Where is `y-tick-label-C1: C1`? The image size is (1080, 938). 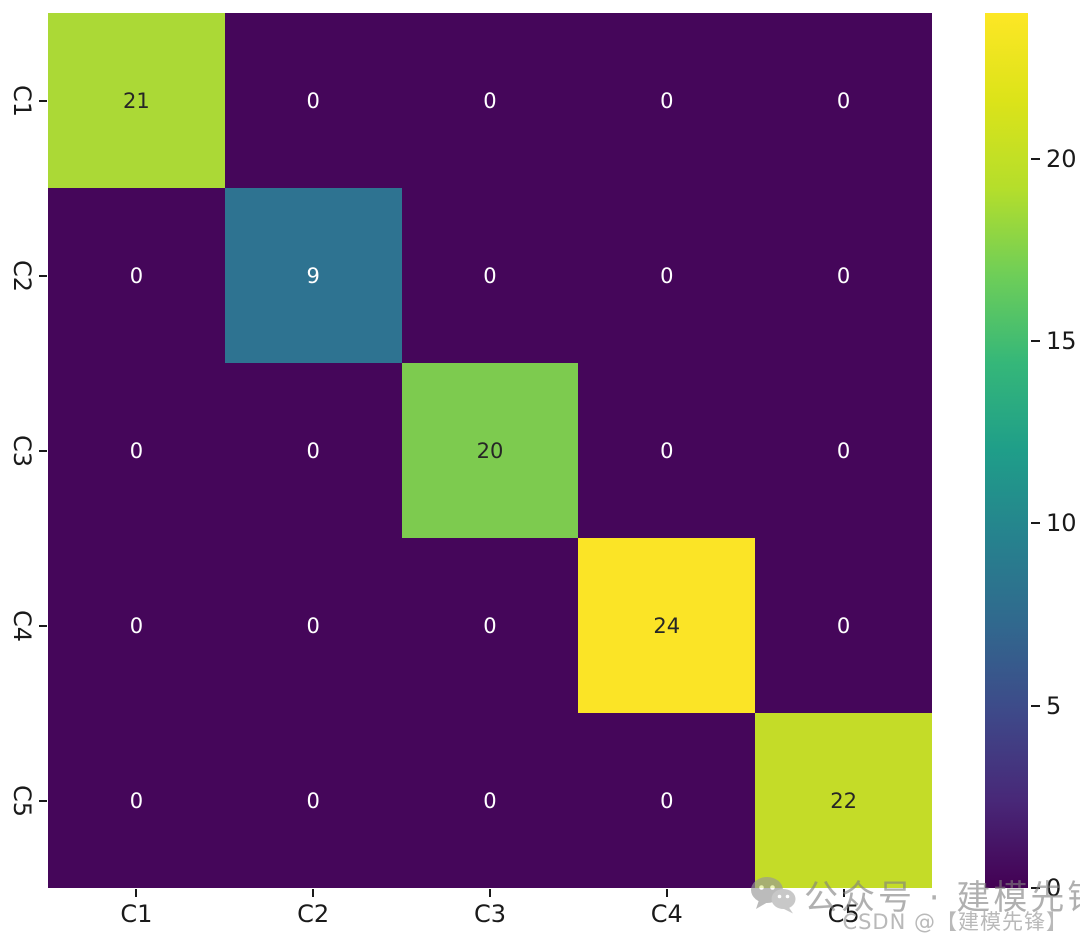 y-tick-label-C1: C1 is located at coordinates (22, 100).